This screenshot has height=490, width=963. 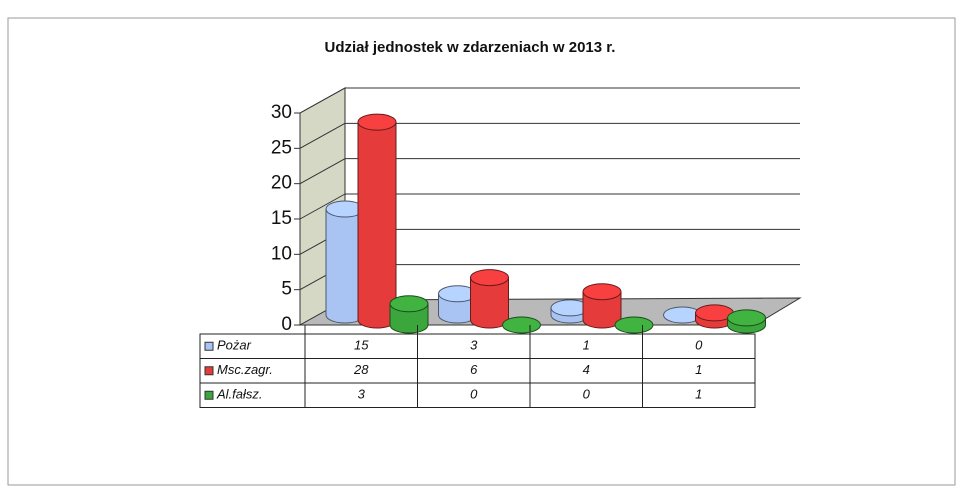 What do you see at coordinates (286, 324) in the screenshot?
I see `y-tick-label: 0` at bounding box center [286, 324].